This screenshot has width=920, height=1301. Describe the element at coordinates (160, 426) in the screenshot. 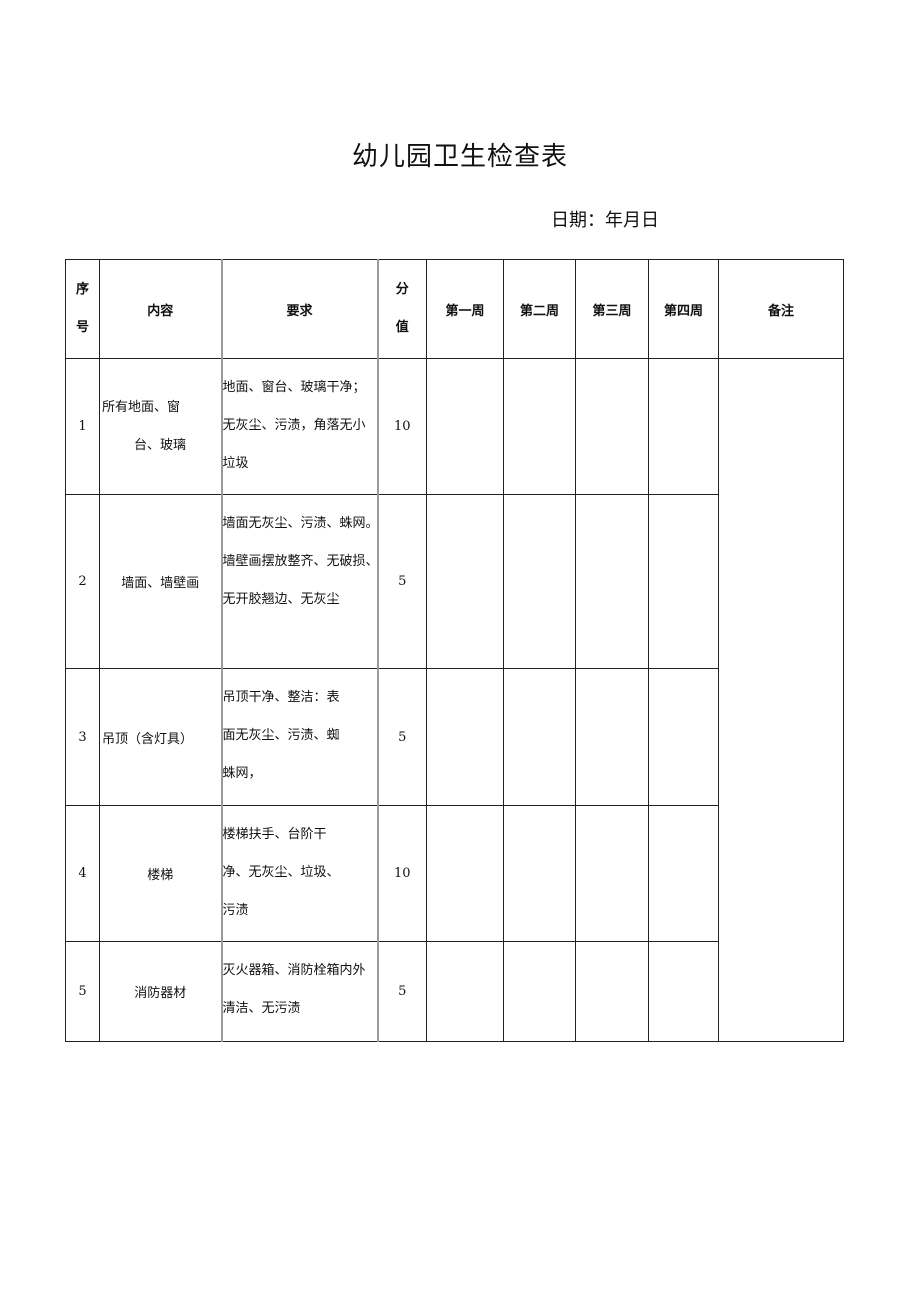

I see `row-content: 所有地面、窗 台、玻璃` at that location.